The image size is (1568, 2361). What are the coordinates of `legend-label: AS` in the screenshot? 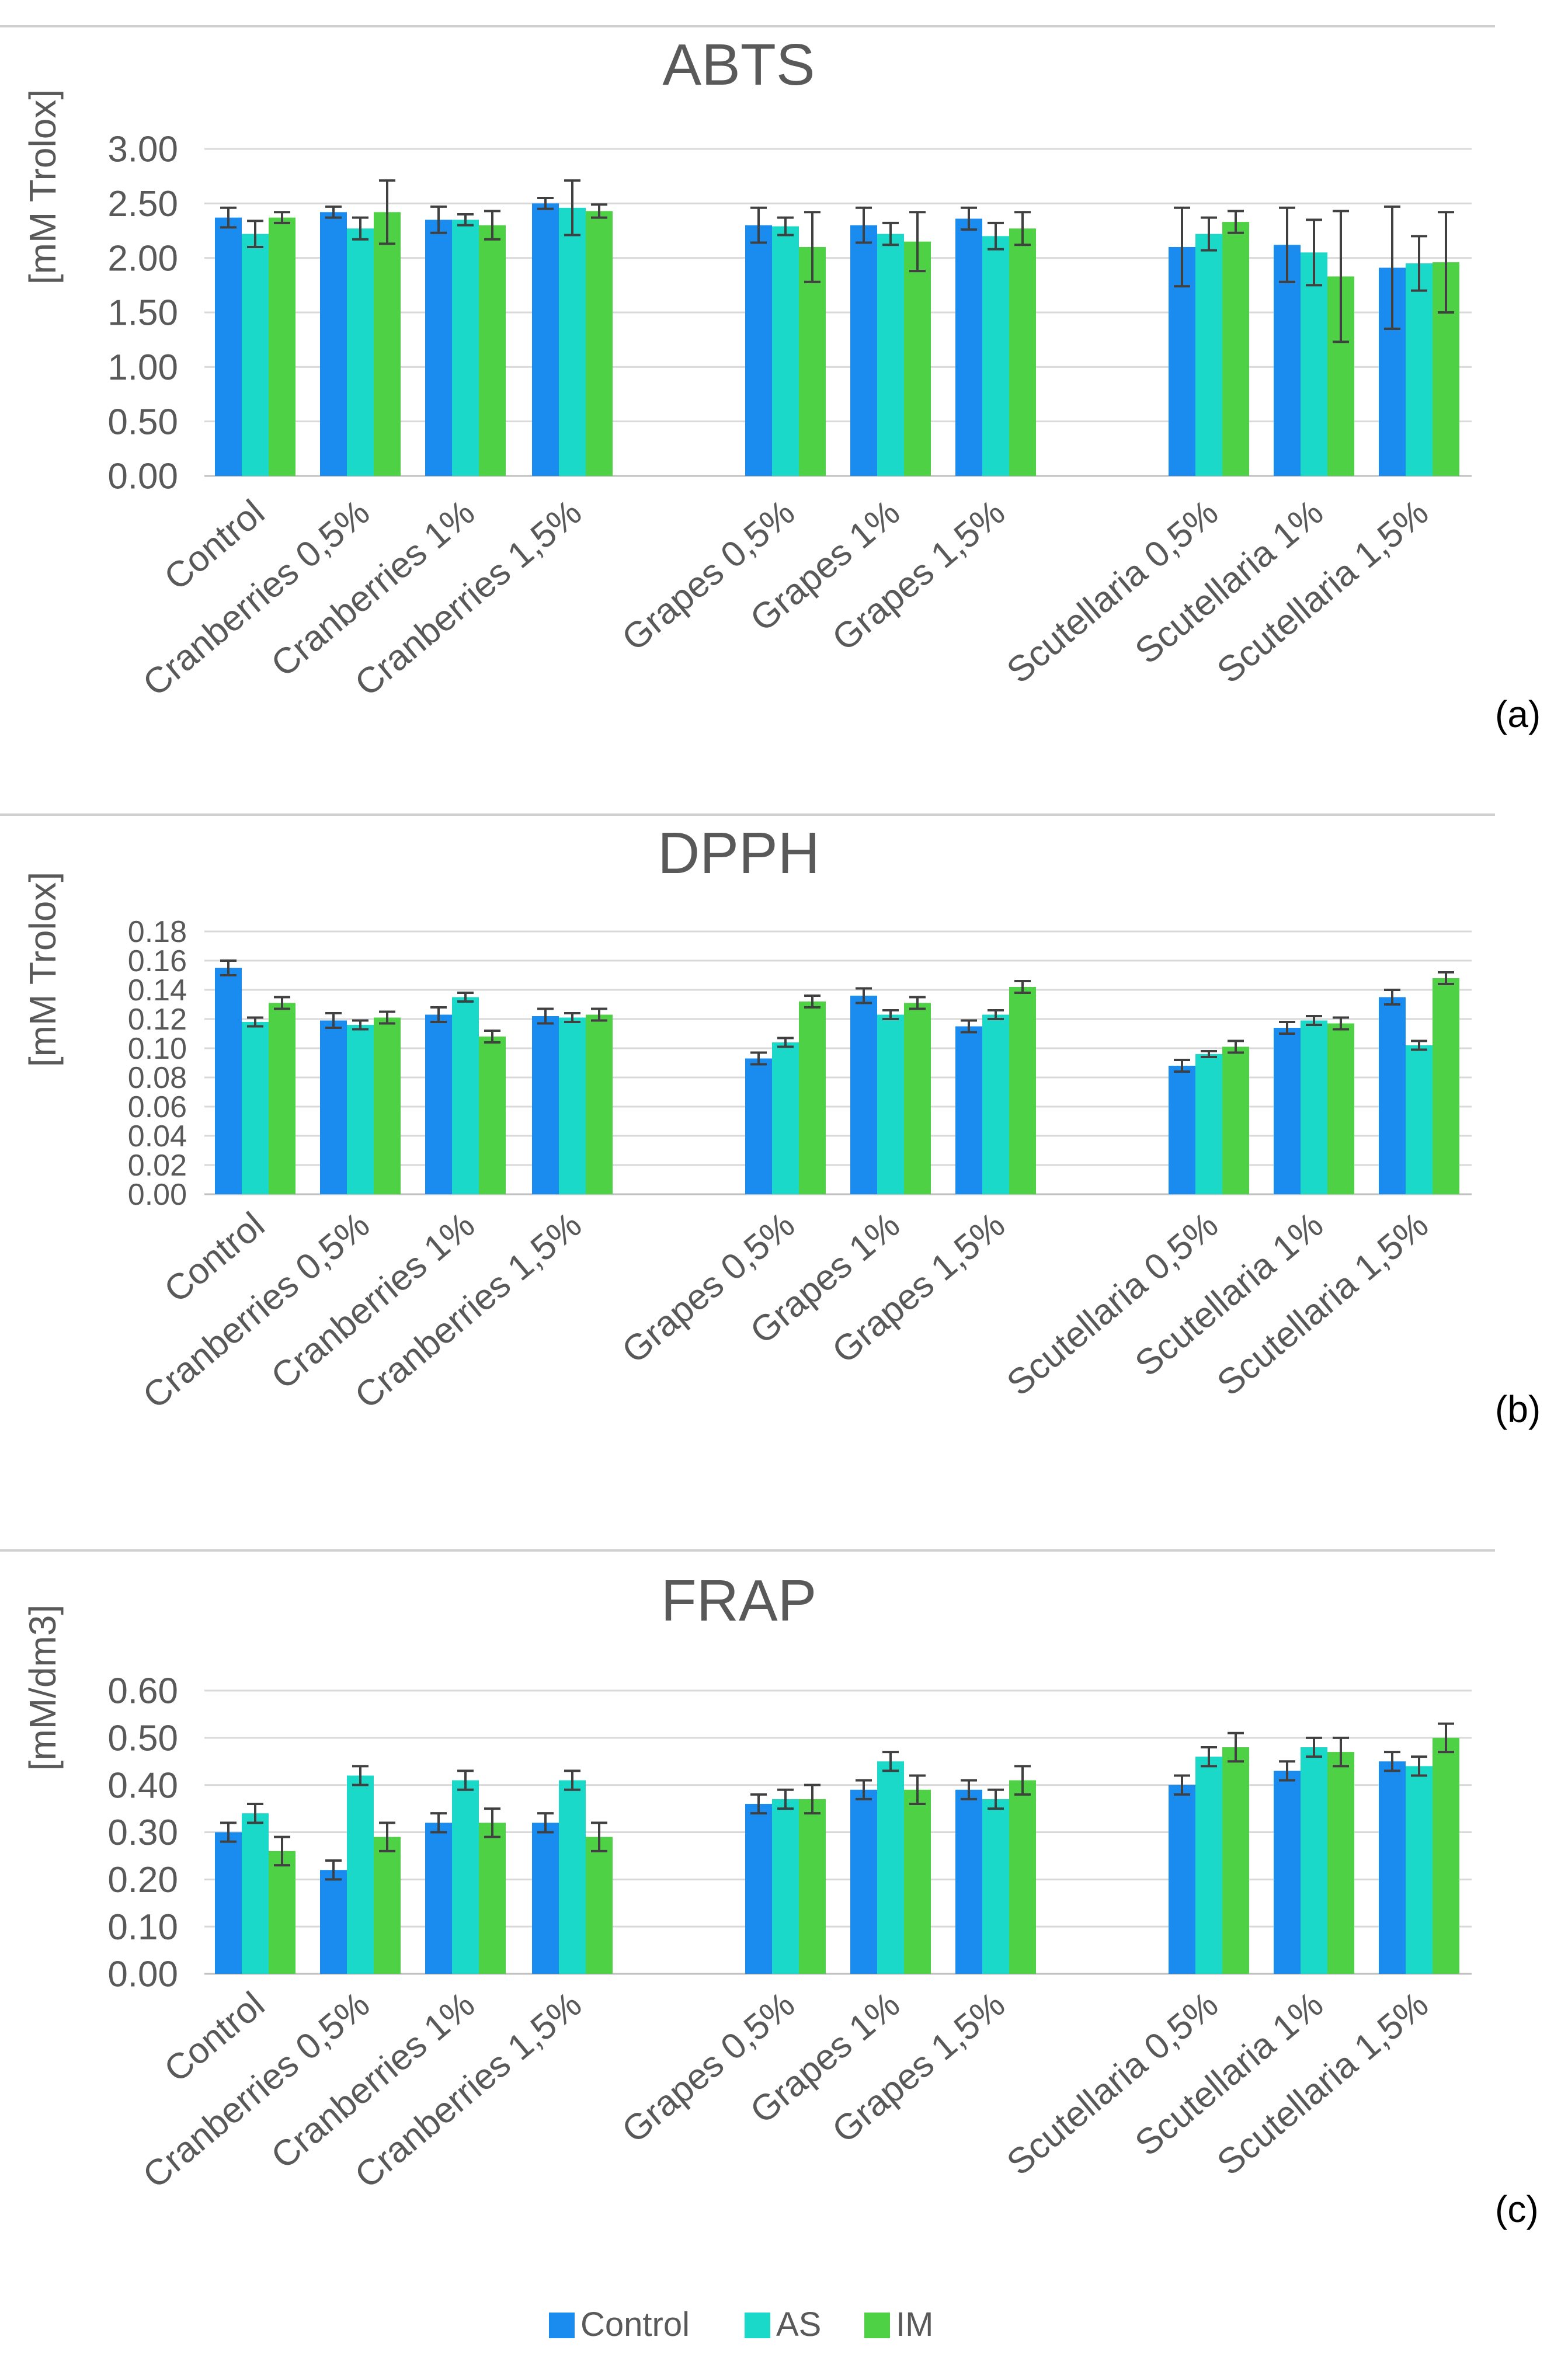 It's located at (799, 2324).